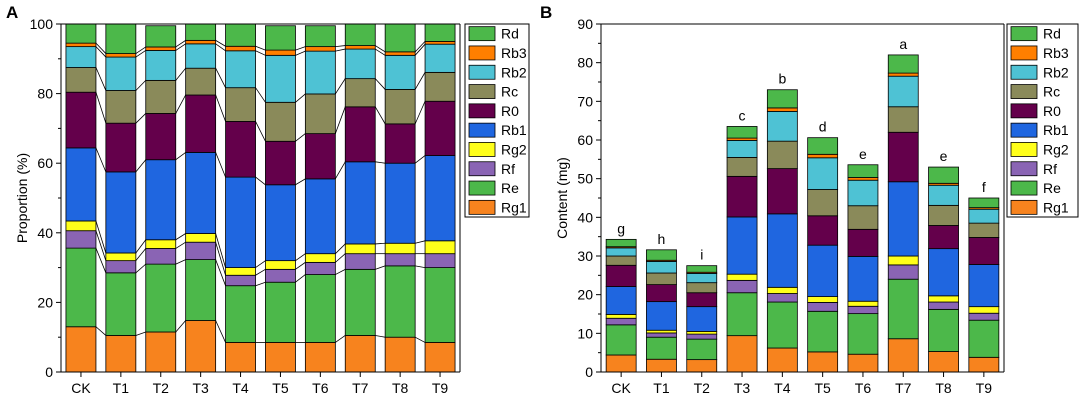 The image size is (1084, 402). What do you see at coordinates (701, 255) in the screenshot?
I see `significance-label-t2: i` at bounding box center [701, 255].